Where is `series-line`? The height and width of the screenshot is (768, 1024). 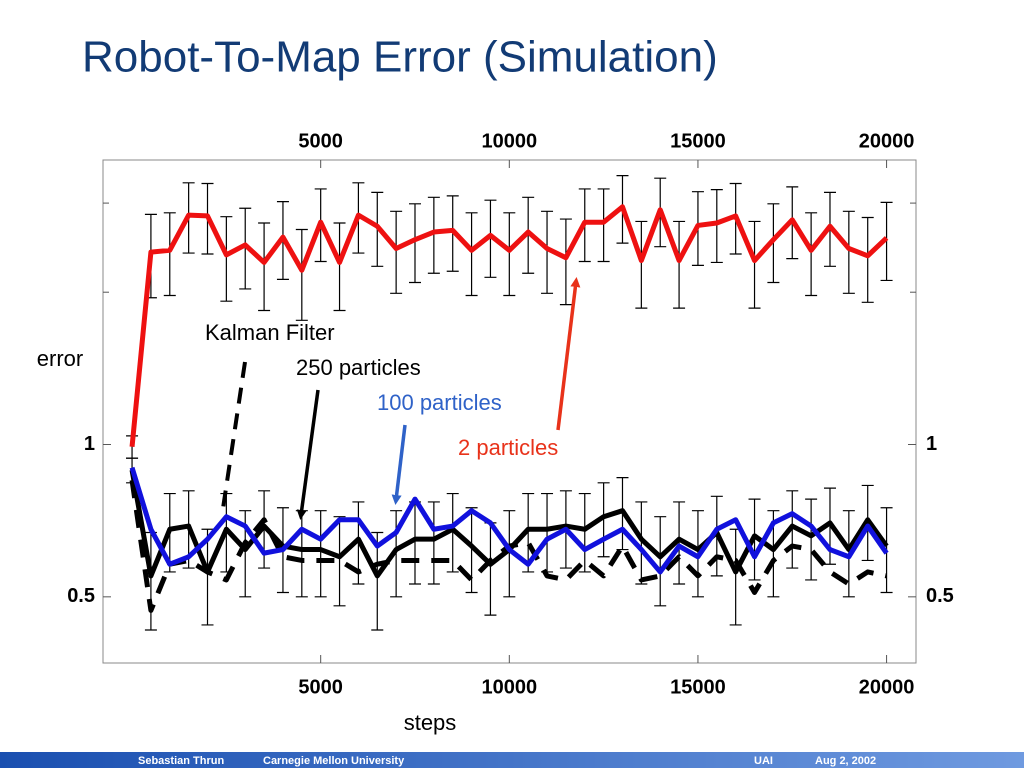 series-line is located at coordinates (509, 520).